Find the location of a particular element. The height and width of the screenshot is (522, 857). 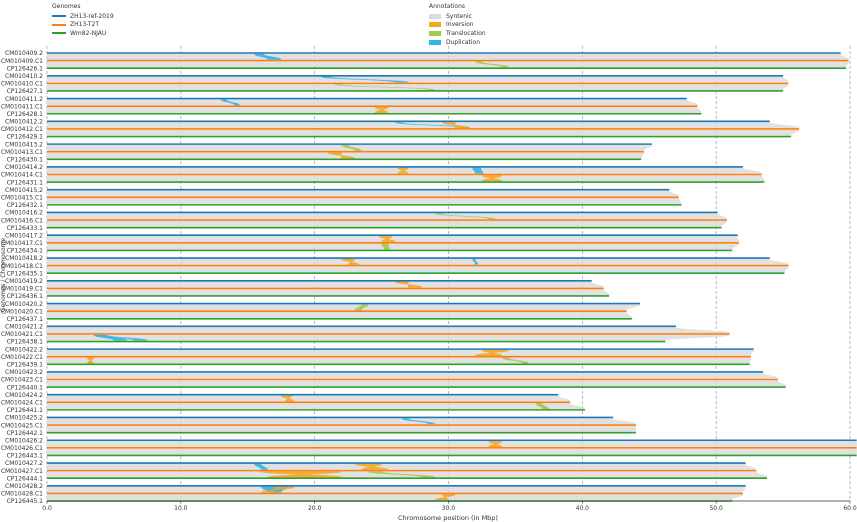

x-tick-label-6: 60.0 is located at coordinates (850, 508).